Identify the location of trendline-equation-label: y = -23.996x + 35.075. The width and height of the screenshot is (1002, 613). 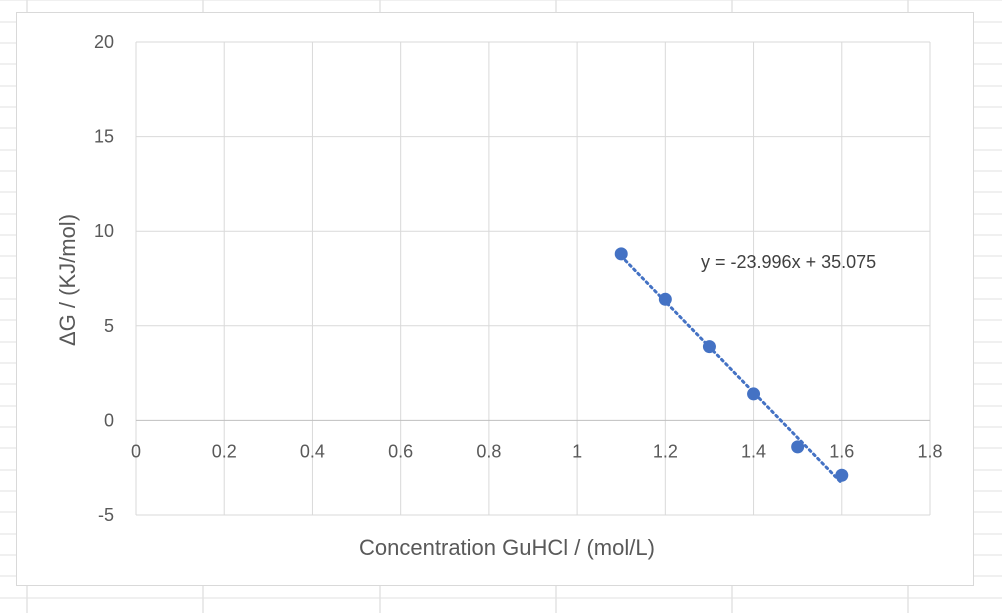
(788, 262).